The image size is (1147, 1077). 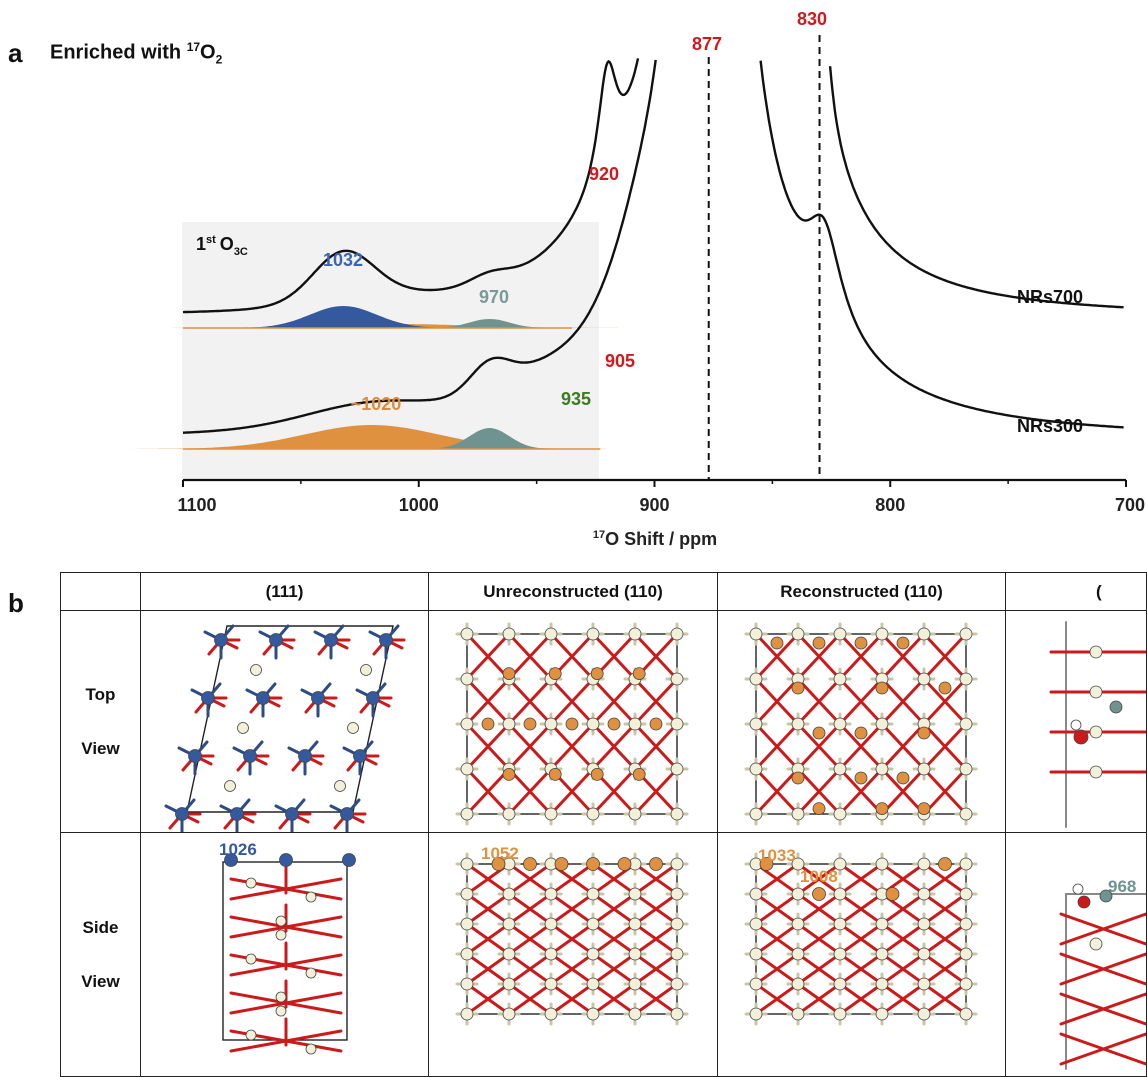 I want to click on cell-unrec-top, so click(x=573, y=721).